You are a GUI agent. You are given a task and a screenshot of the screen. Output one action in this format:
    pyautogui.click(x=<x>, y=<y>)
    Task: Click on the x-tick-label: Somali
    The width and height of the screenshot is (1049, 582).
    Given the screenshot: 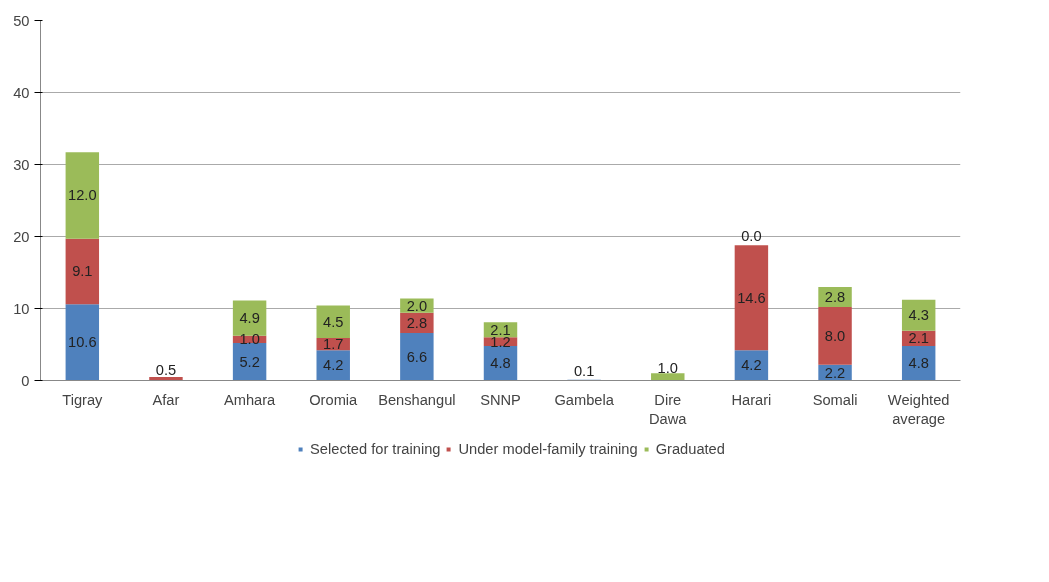 What is the action you would take?
    pyautogui.click(x=835, y=399)
    